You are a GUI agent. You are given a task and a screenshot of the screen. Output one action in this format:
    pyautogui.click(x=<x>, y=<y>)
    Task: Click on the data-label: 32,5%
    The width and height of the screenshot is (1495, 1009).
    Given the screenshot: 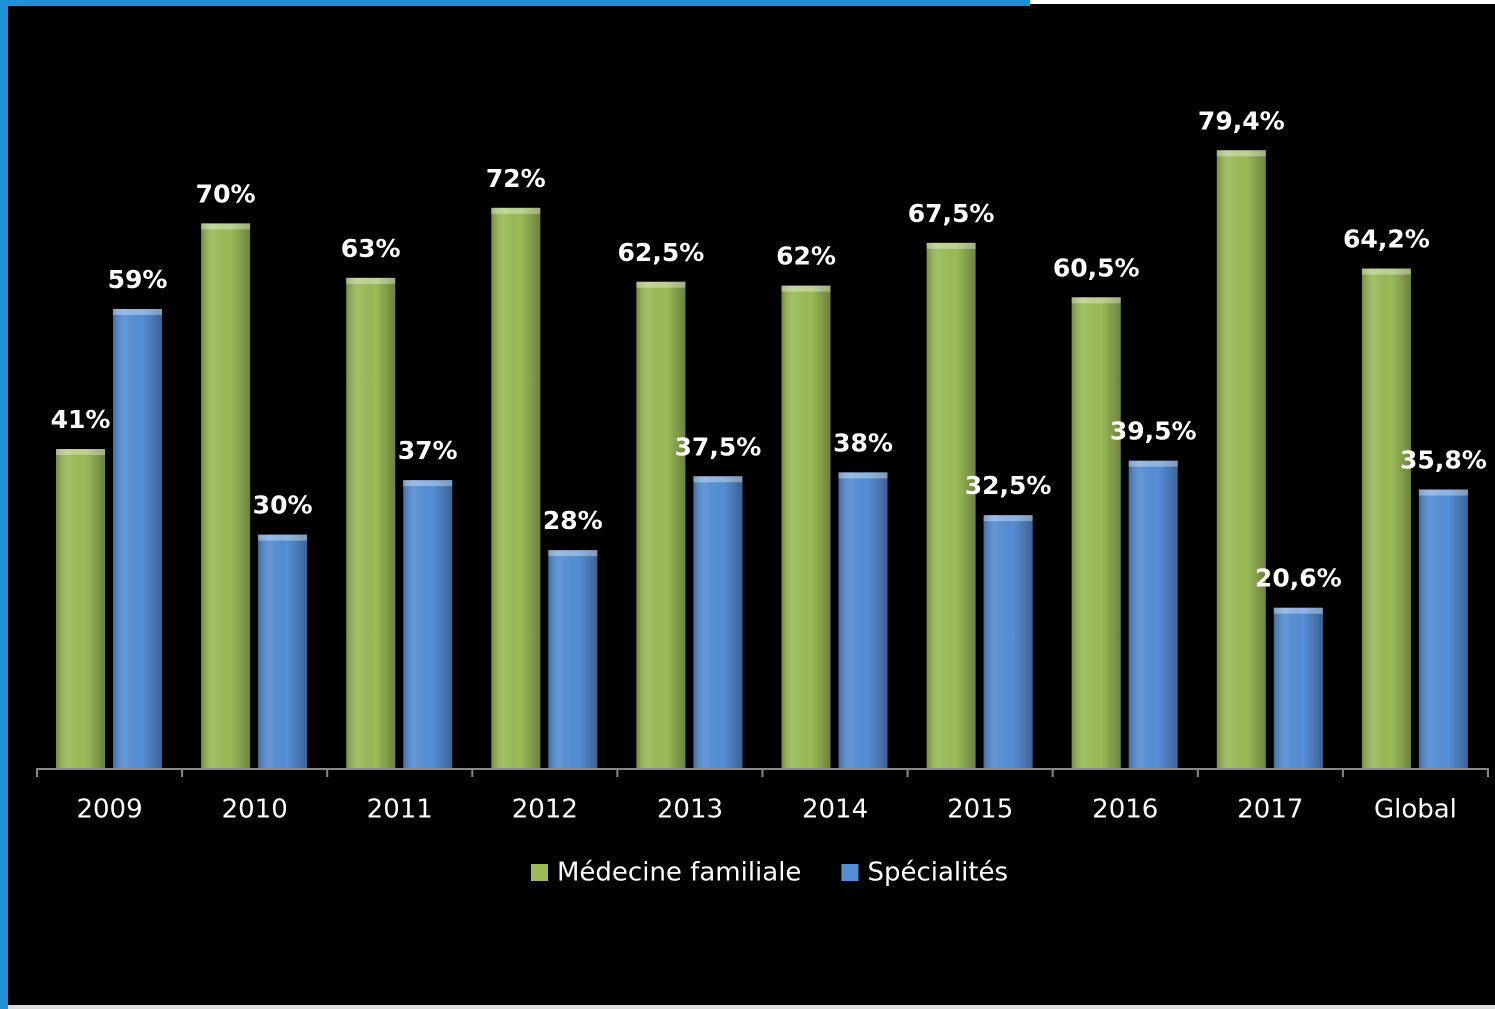 What is the action you would take?
    pyautogui.click(x=1008, y=485)
    